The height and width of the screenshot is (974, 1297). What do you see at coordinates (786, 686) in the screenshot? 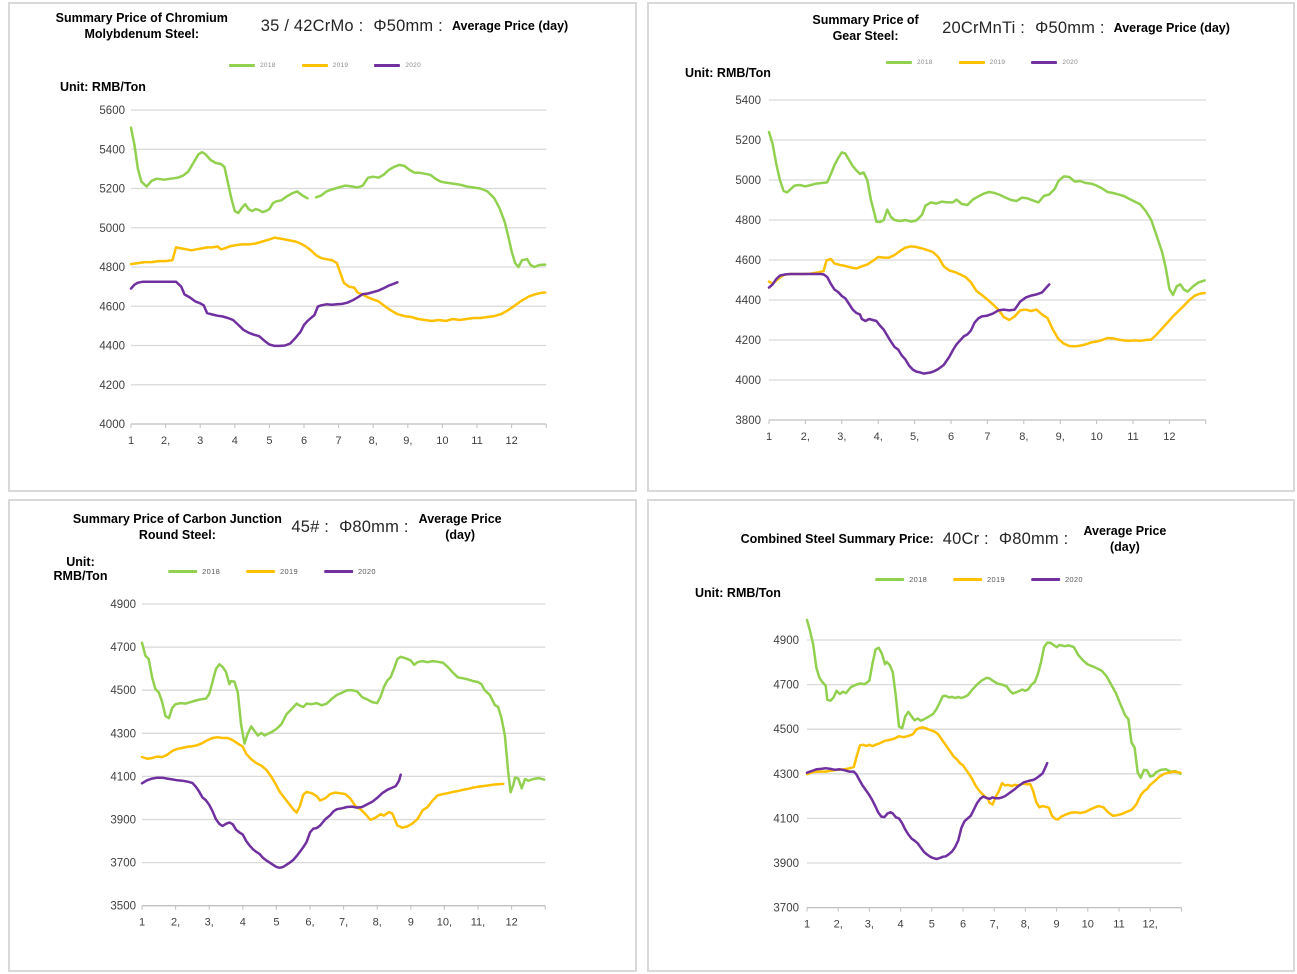
I see `svg-text: 4700` at bounding box center [786, 686].